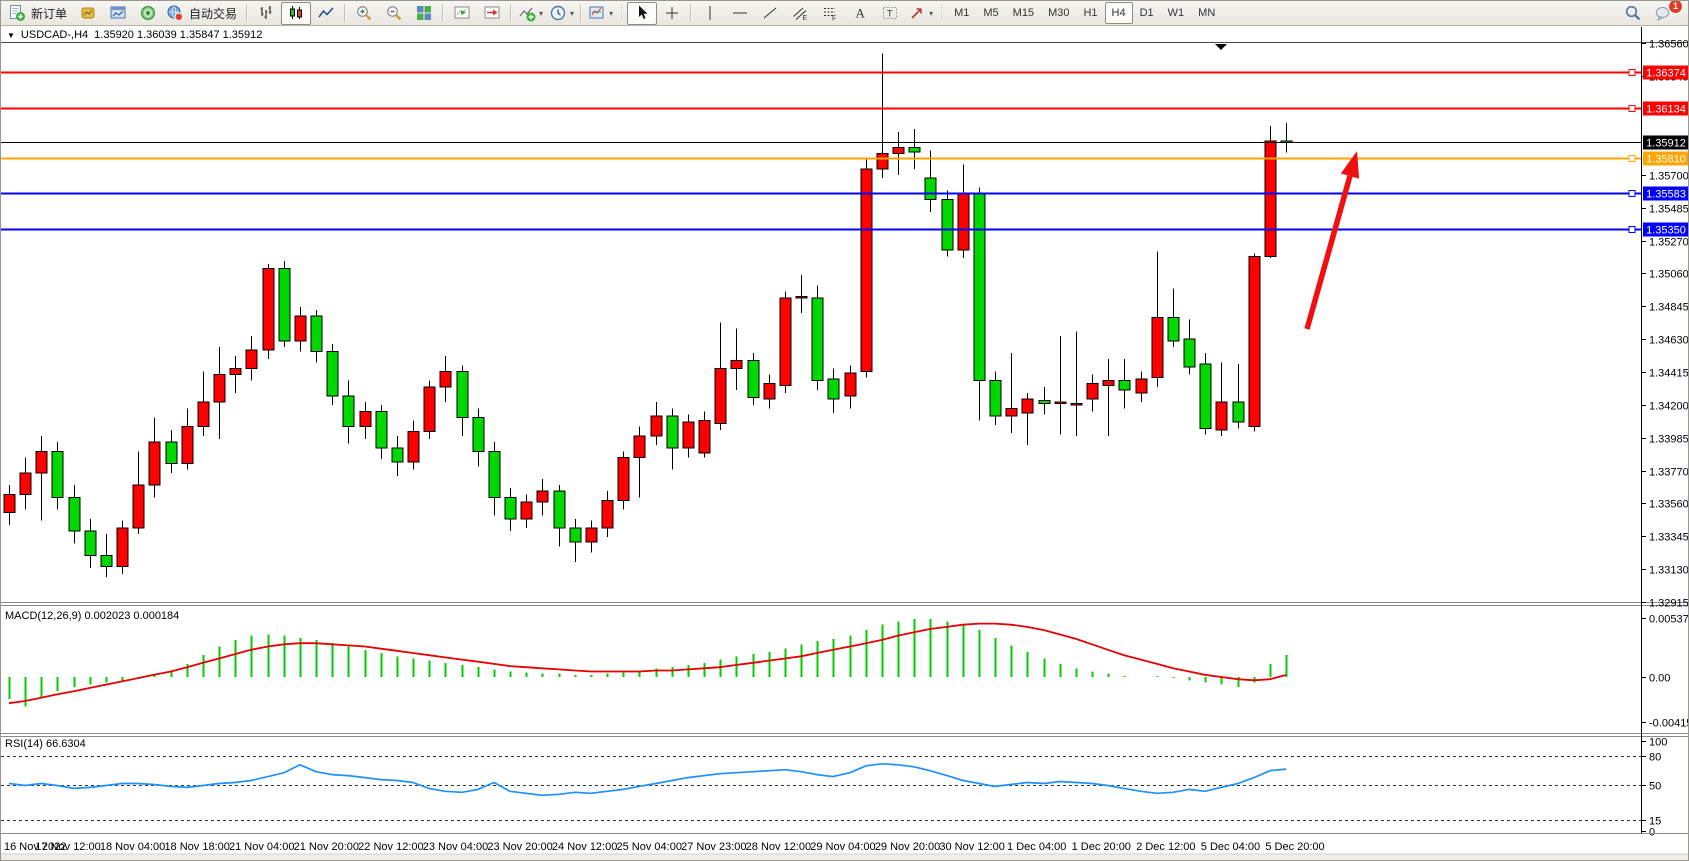  I want to click on market-watch-icon, so click(88, 13).